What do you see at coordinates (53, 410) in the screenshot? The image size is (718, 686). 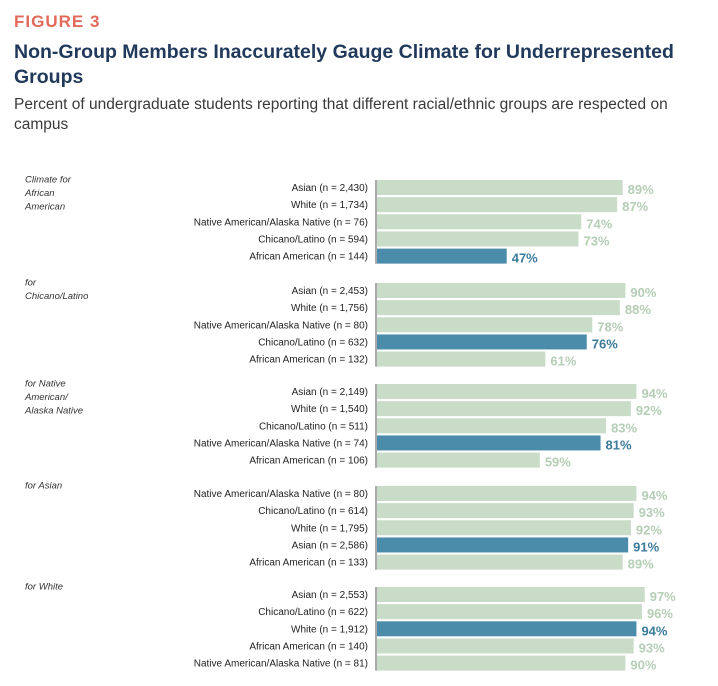 I see `group-label: Alaska Native` at bounding box center [53, 410].